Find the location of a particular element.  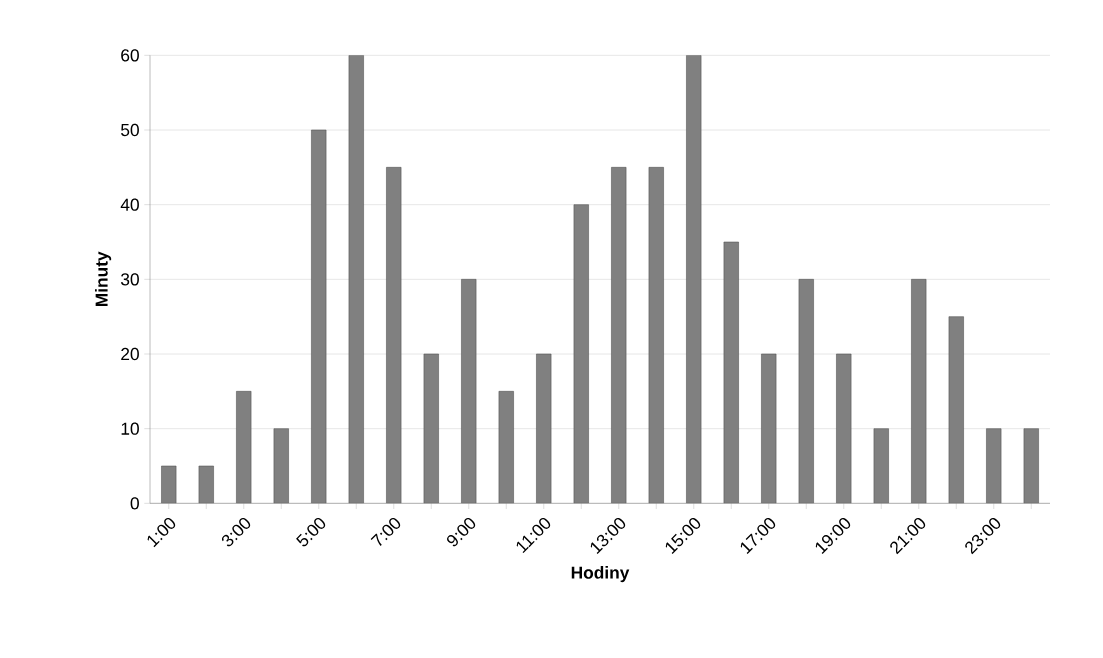

x-tick-label: 9:00 is located at coordinates (461, 532).